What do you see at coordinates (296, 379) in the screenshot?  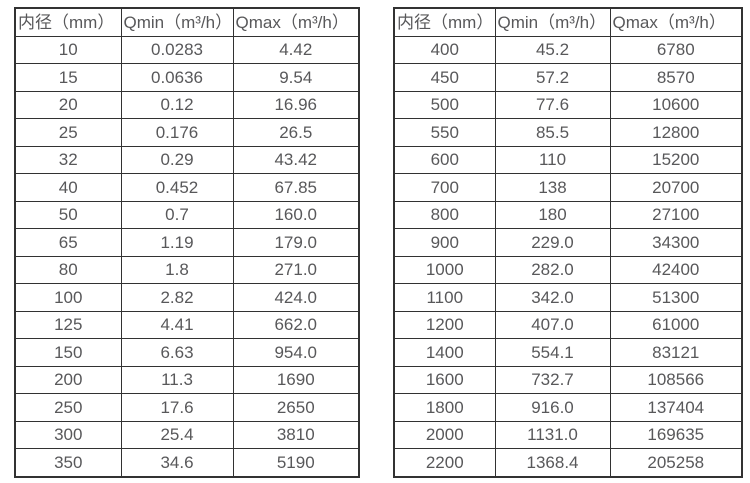 I see `table-cell: 1690` at bounding box center [296, 379].